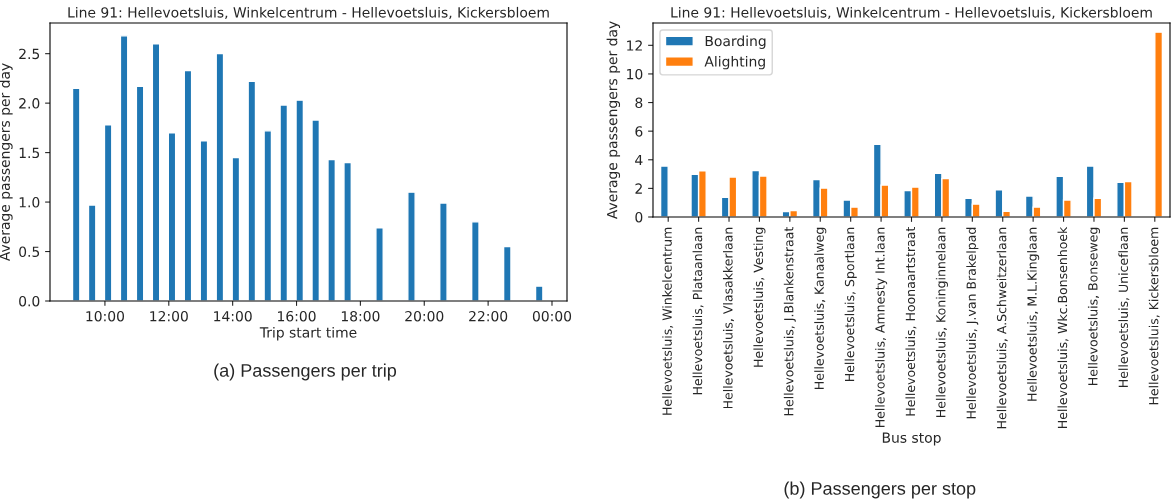 Image resolution: width=1173 pixels, height=502 pixels. Describe the element at coordinates (488, 316) in the screenshot. I see `x-tick-label: 22:00` at that location.